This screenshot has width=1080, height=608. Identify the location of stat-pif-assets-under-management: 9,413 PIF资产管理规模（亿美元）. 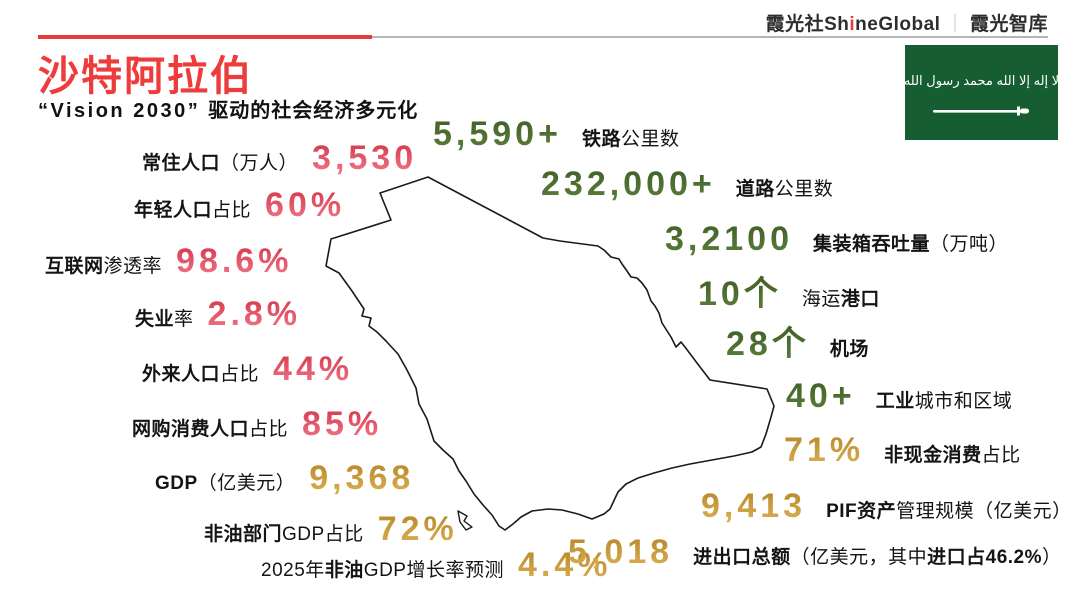
(886, 506).